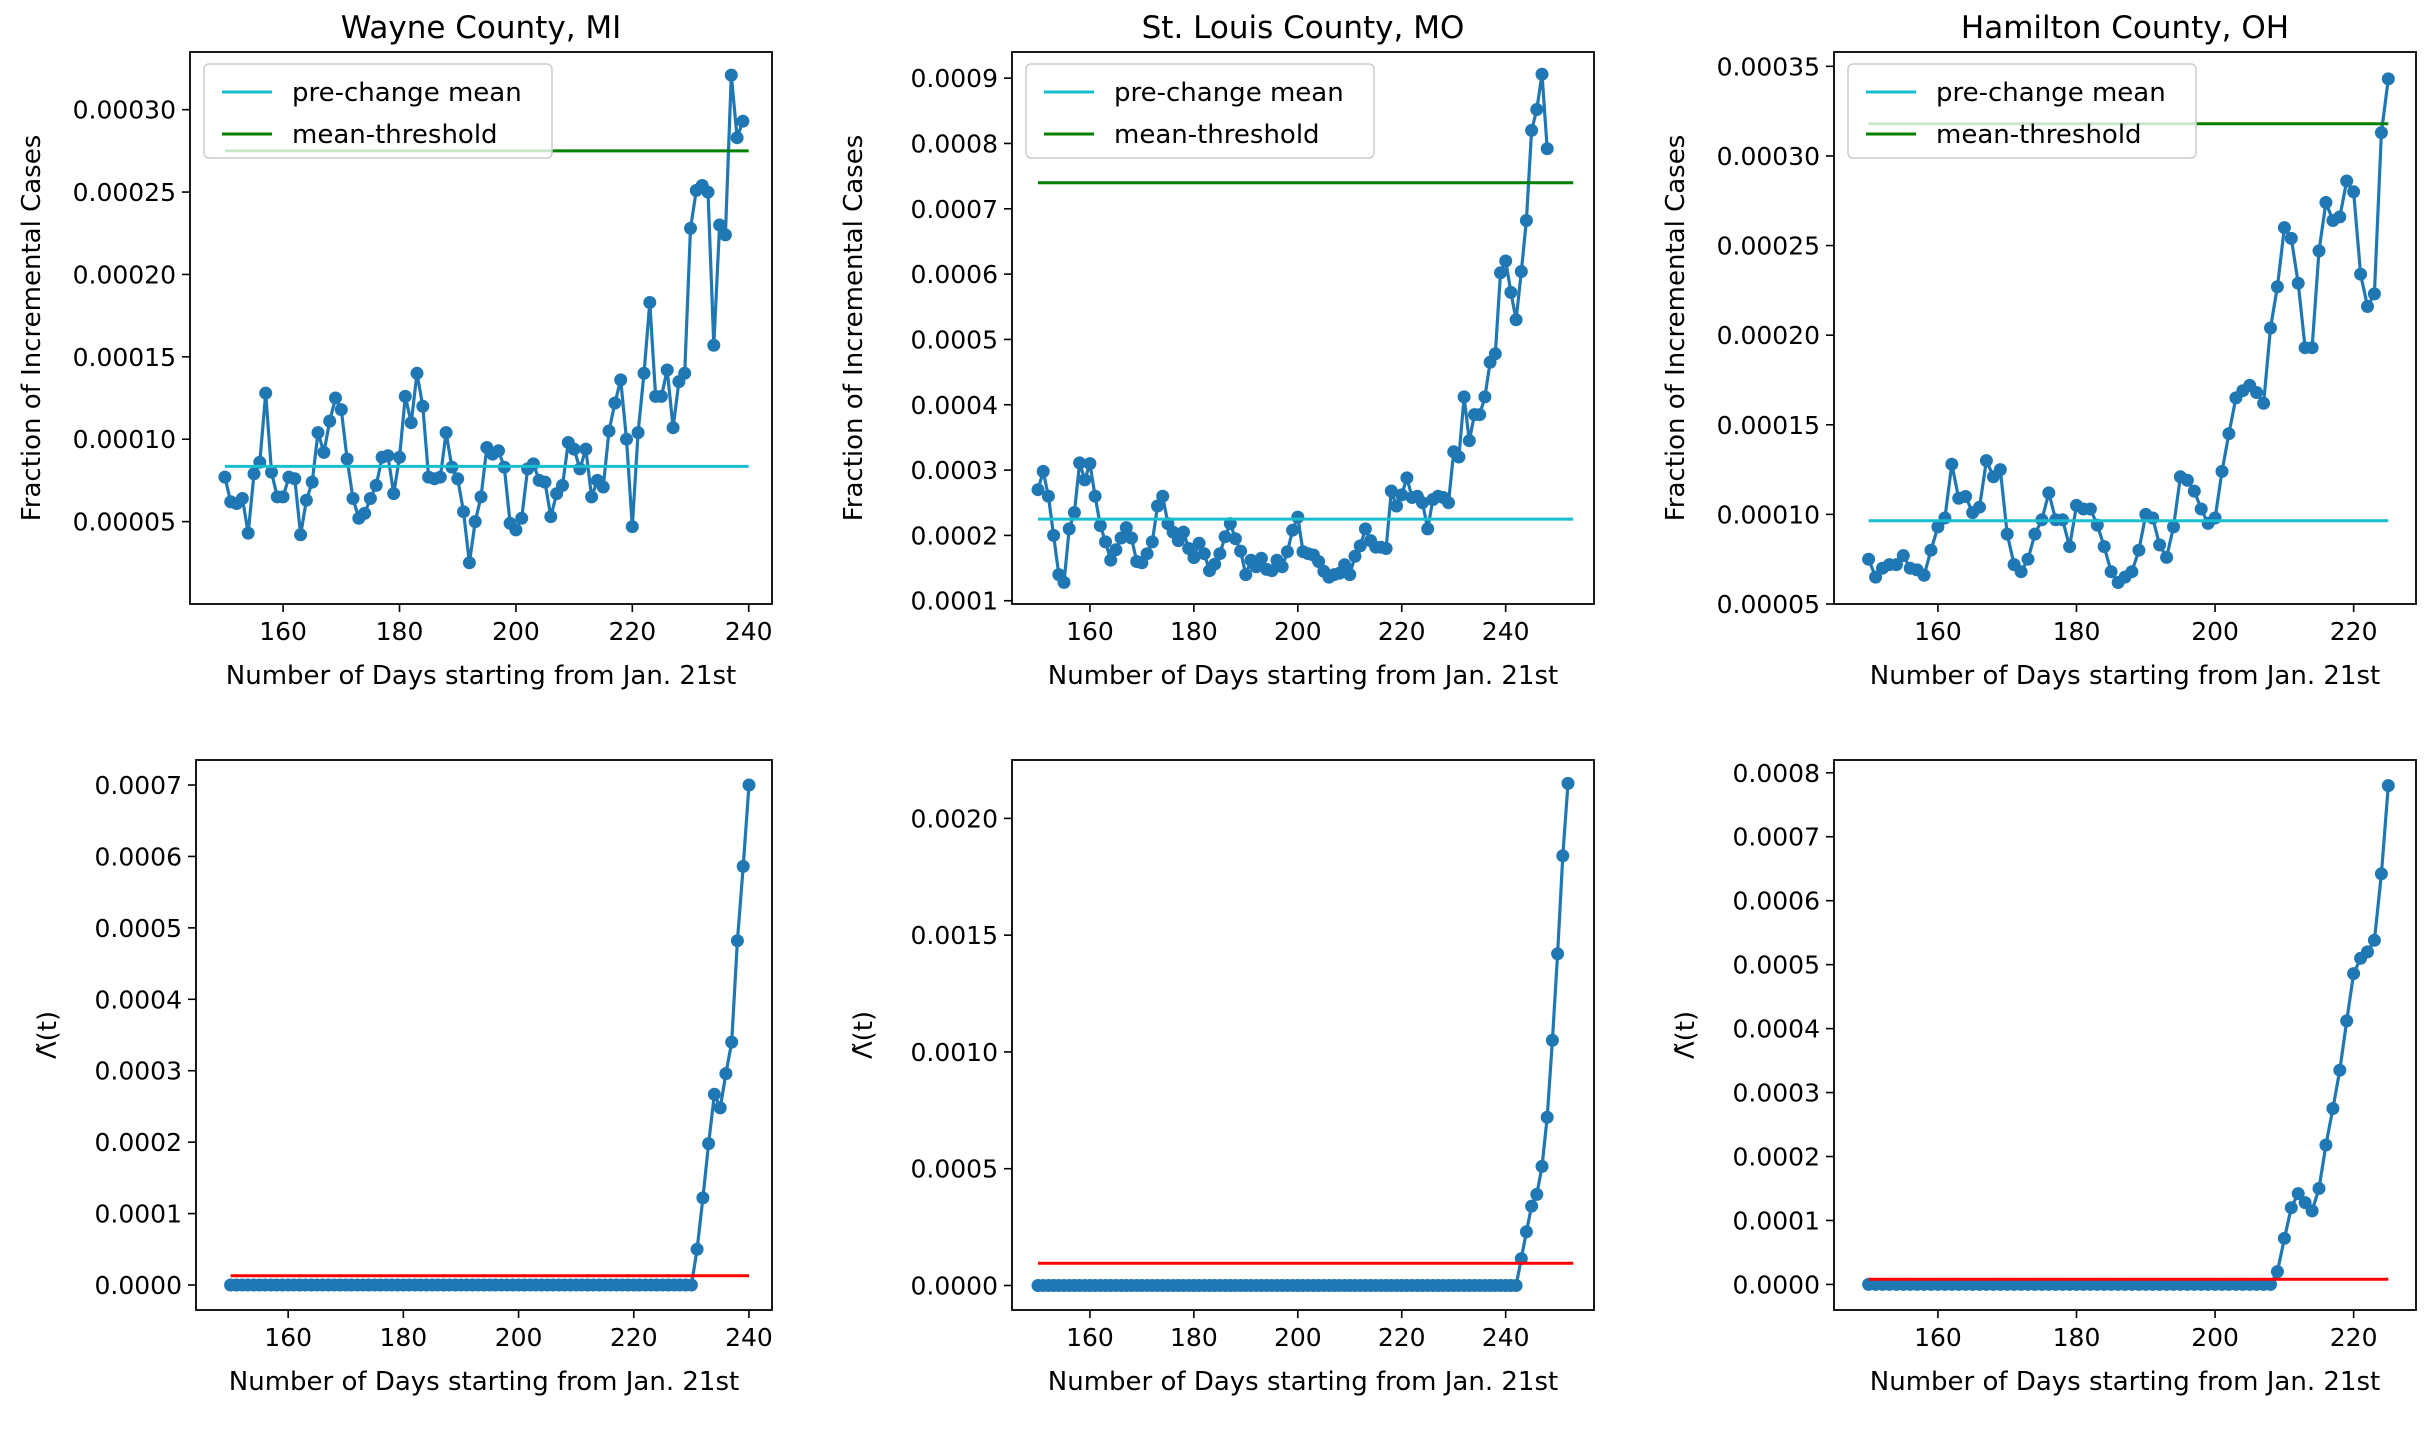 This screenshot has height=1430, width=2428. Describe the element at coordinates (954, 935) in the screenshot. I see `y-tick-label: 0.0015` at that location.